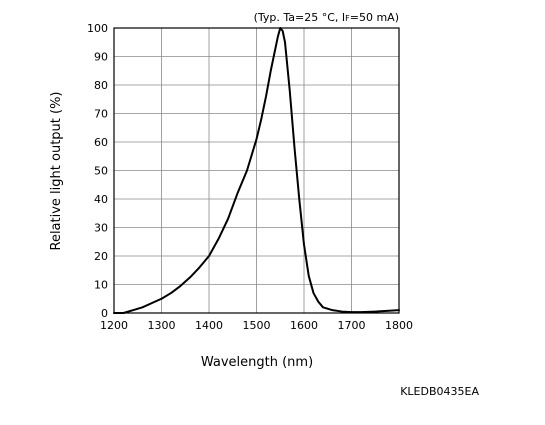 The height and width of the screenshot is (425, 545). I want to click on x-tick-labels: 1200 1300 1400 1500 1600 1700 1800, so click(256, 325).